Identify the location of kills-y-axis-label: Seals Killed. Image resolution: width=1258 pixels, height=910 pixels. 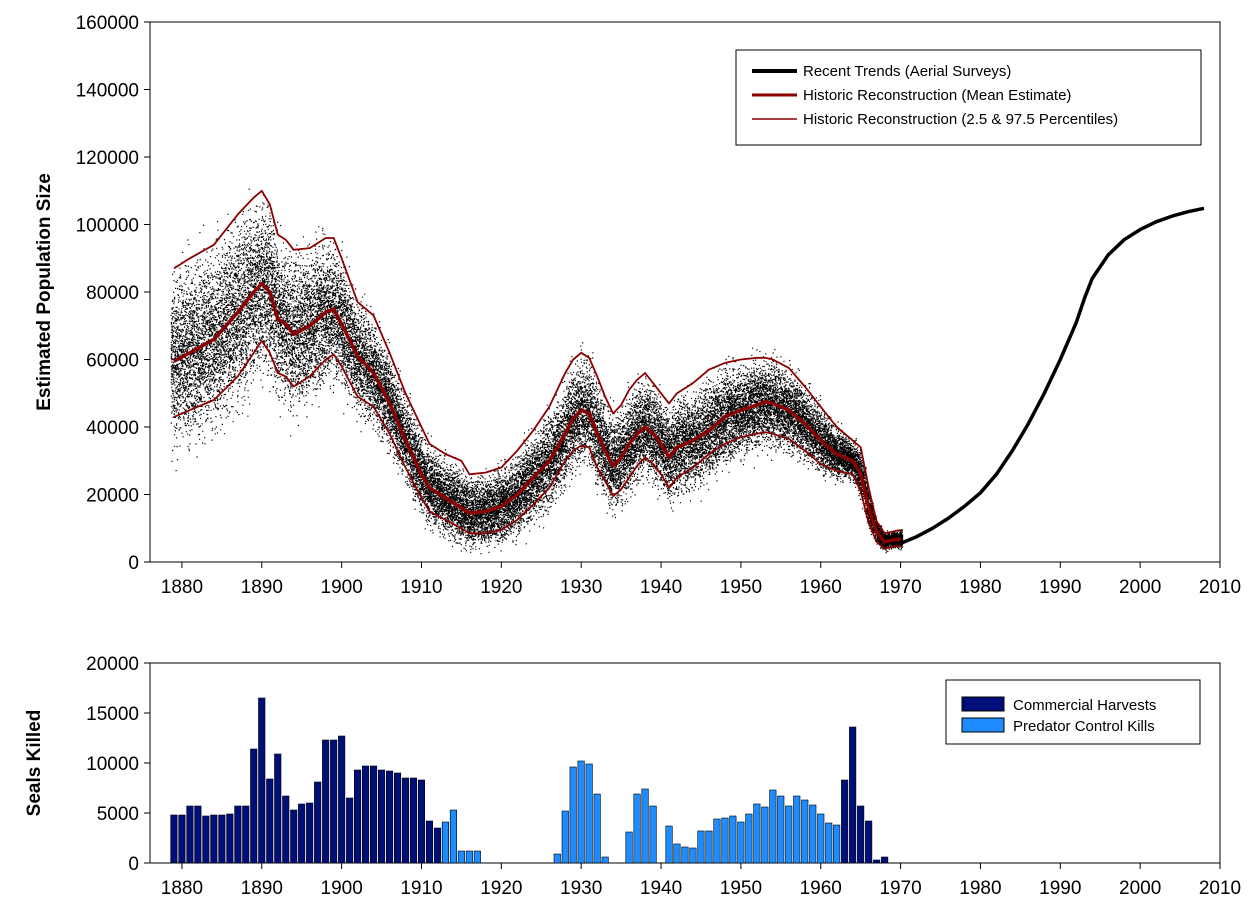
(34, 763).